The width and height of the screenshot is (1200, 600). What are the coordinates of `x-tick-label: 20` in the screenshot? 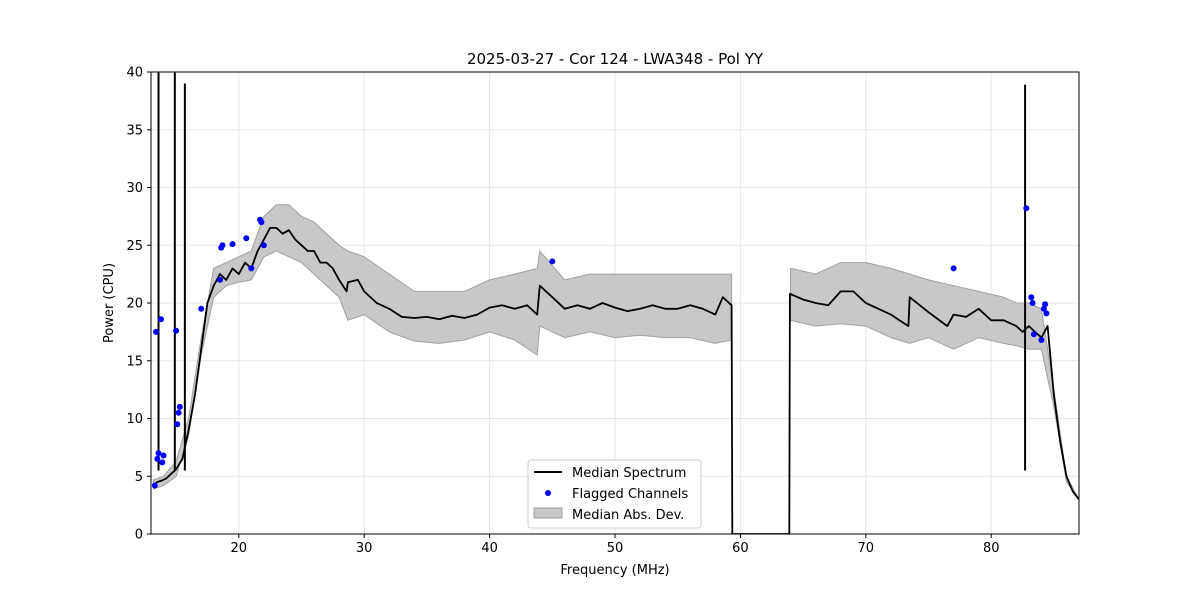 It's located at (239, 548).